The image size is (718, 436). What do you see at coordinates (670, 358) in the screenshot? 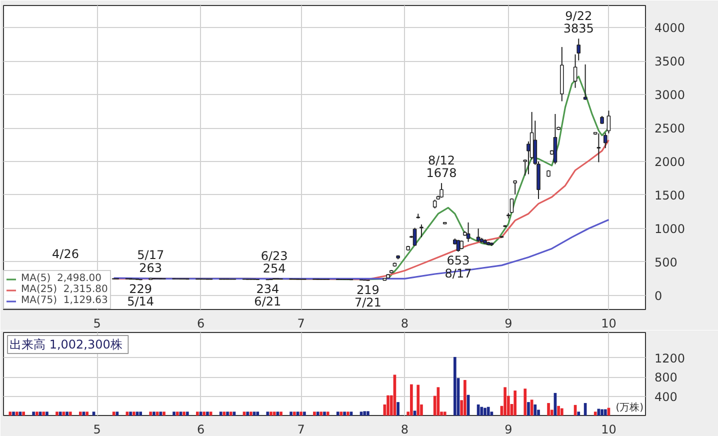
I see `y-tick-label: 1200` at bounding box center [670, 358].